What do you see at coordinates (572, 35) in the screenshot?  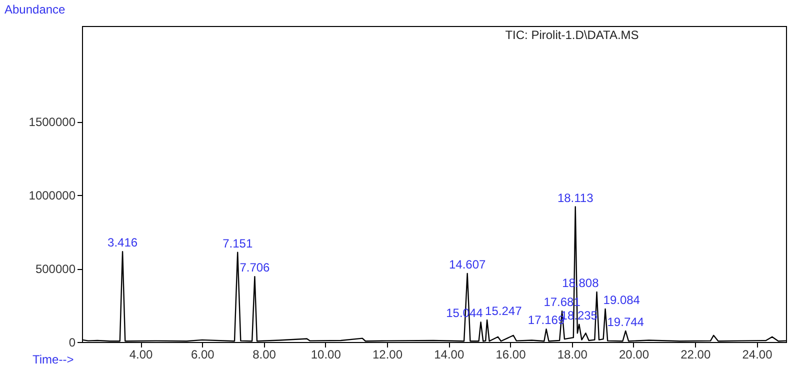 I see `chart-title: TIC: Pirolit-1.D\DATA.MS` at bounding box center [572, 35].